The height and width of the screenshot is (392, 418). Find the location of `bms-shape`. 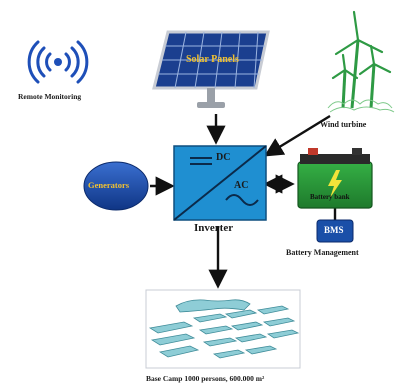

bms-shape is located at coordinates (335, 231).